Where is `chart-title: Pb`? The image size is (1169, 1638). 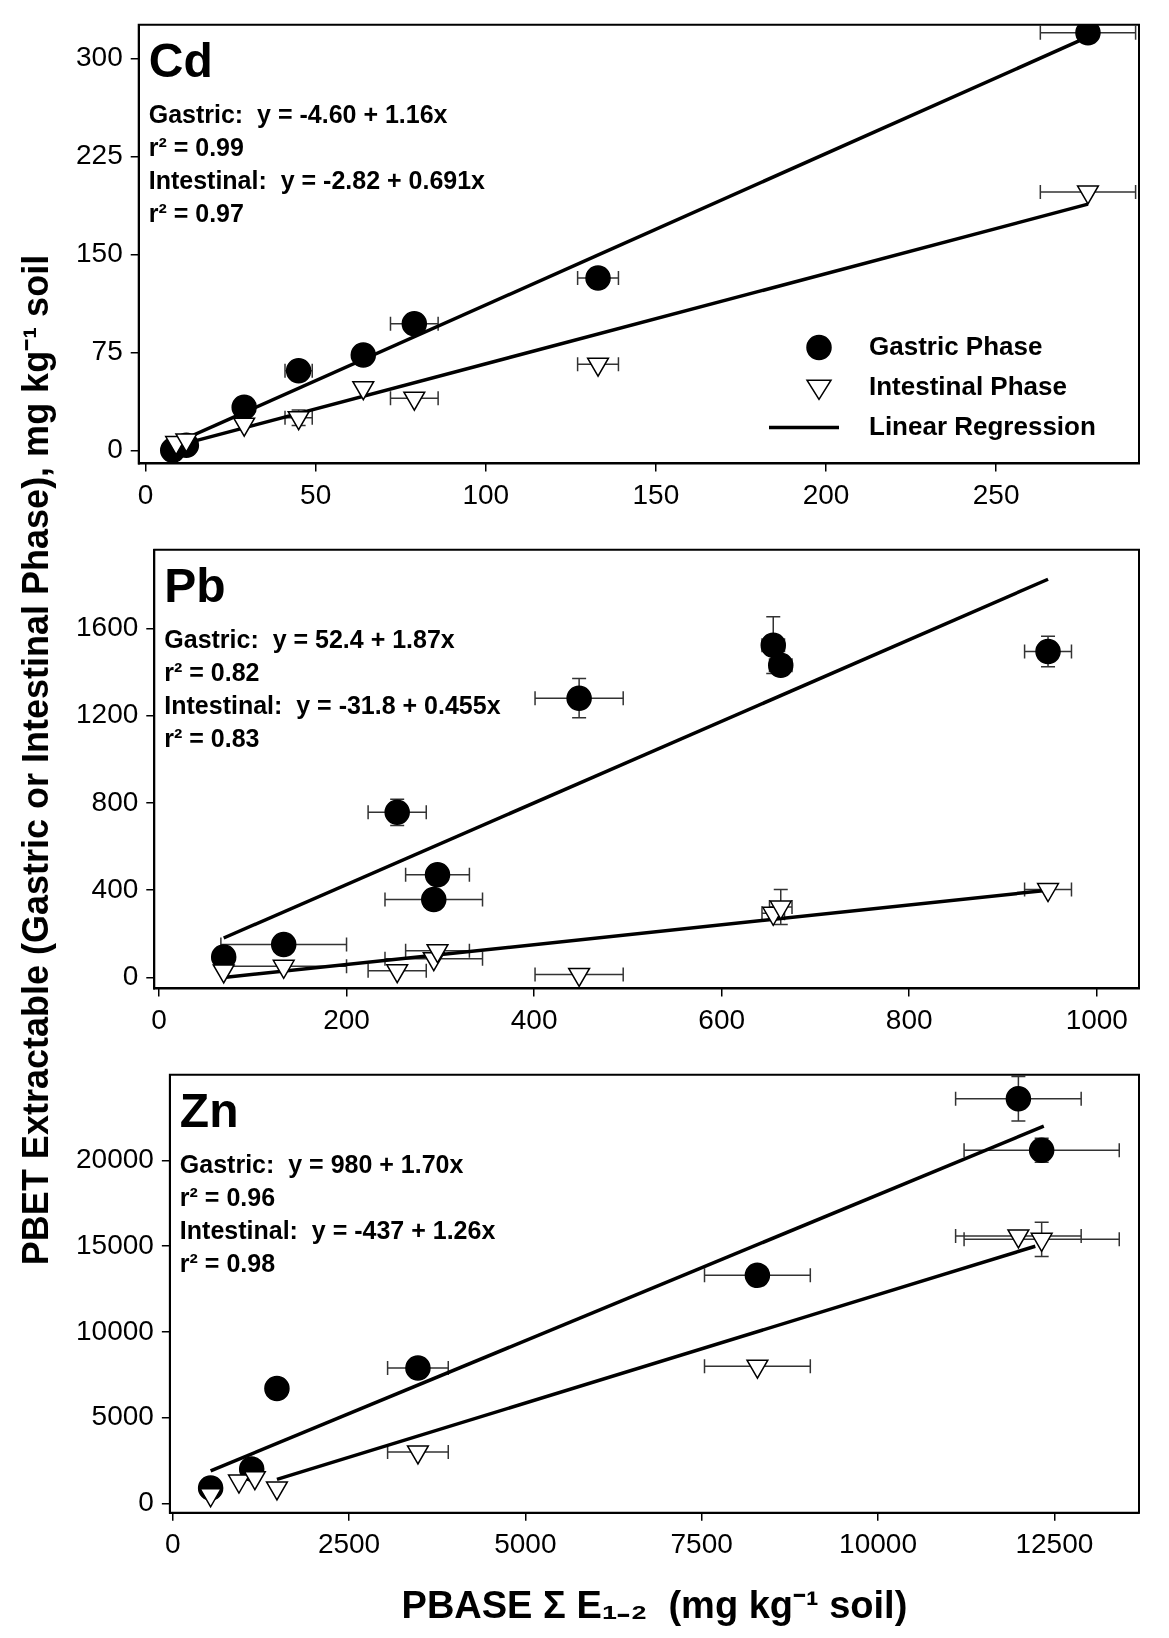
chart-title: Pb is located at coordinates (195, 585).